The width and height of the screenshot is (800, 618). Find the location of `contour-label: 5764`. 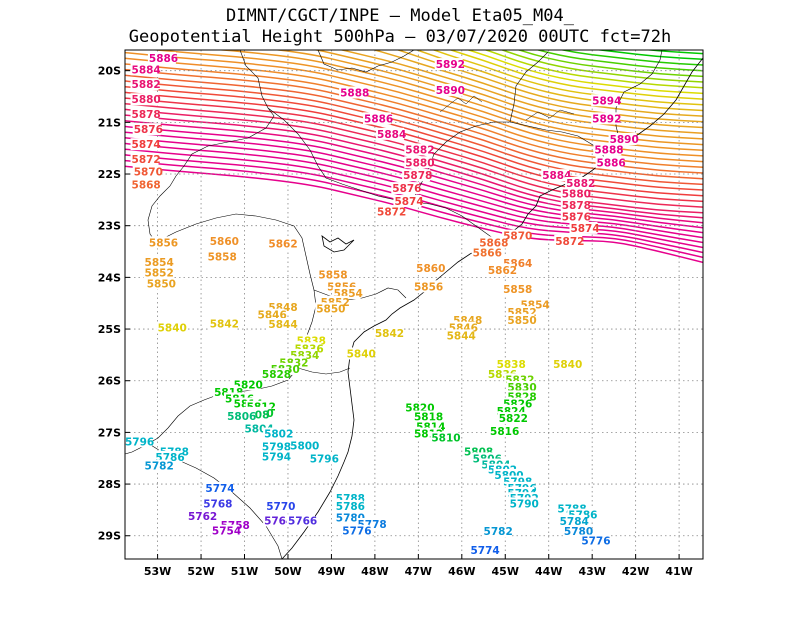

contour-label: 5764 is located at coordinates (278, 521).